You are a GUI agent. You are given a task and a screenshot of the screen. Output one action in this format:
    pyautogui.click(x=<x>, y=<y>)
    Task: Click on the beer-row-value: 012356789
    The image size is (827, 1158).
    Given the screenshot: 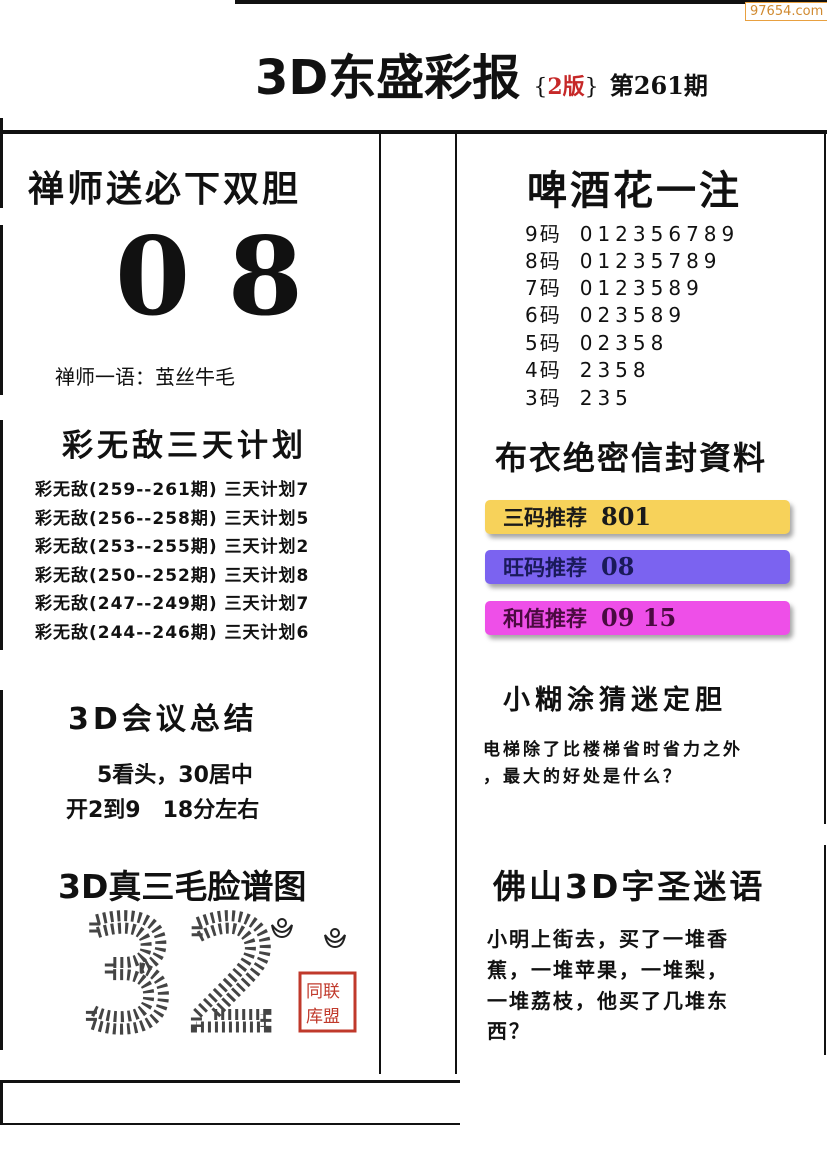 What is the action you would take?
    pyautogui.click(x=659, y=234)
    